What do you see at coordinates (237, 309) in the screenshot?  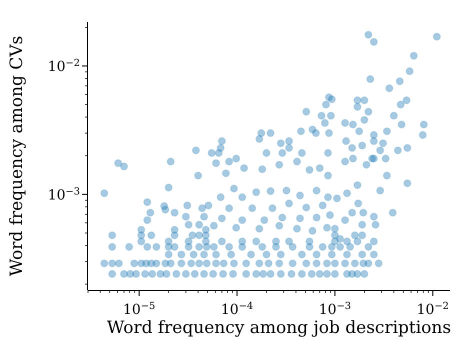 I see `x-tick-label: 10$^{−4}$` at bounding box center [237, 309].